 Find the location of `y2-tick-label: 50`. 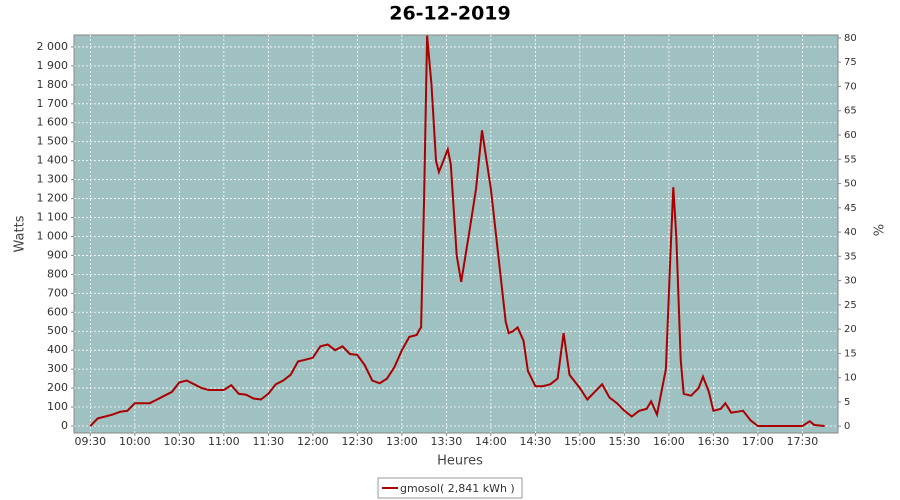

y2-tick-label: 50 is located at coordinates (850, 184).